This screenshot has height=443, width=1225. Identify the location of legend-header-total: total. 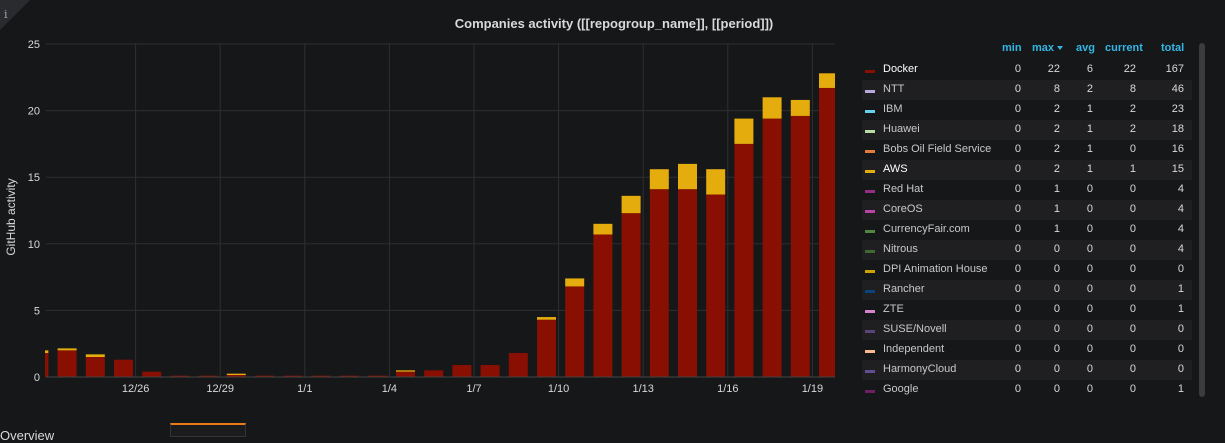
(1173, 48).